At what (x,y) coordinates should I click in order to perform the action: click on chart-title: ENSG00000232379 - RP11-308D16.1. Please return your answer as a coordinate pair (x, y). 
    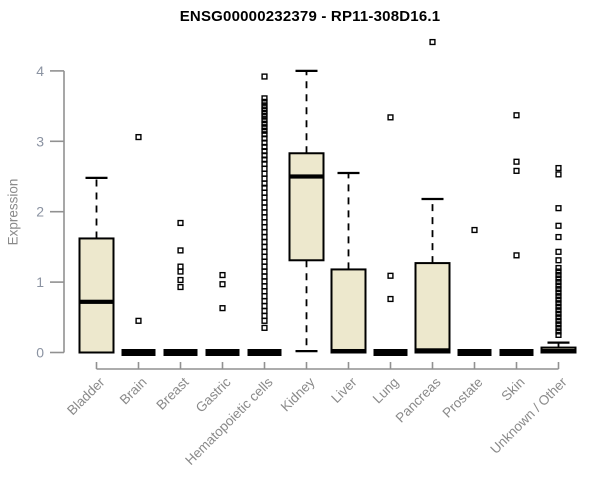
    Looking at the image, I should click on (310, 16).